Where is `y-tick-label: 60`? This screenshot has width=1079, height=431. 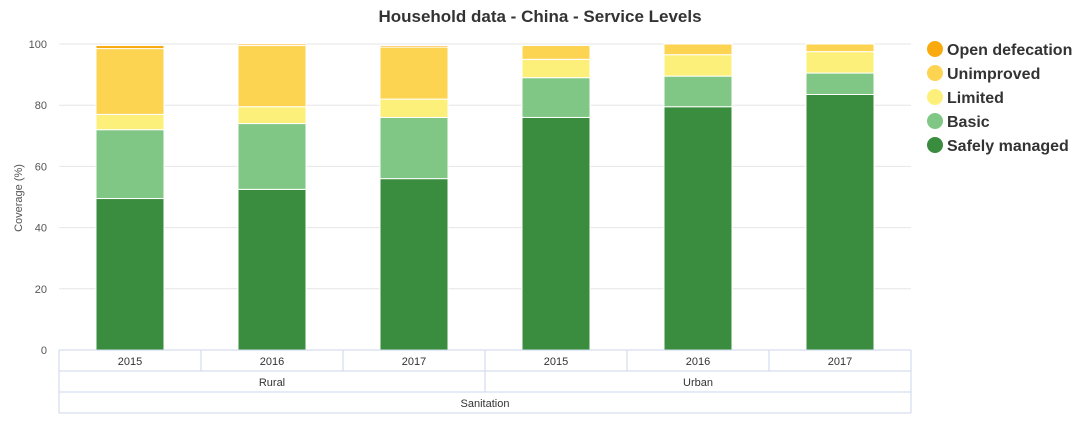 y-tick-label: 60 is located at coordinates (41, 167).